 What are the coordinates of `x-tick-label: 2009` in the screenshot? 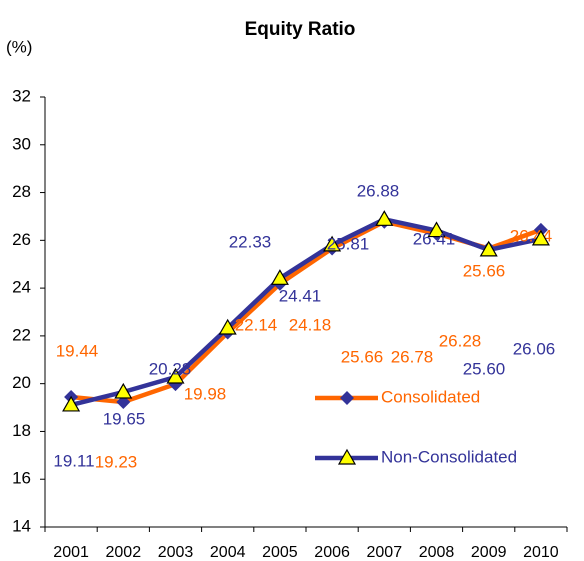 It's located at (489, 552).